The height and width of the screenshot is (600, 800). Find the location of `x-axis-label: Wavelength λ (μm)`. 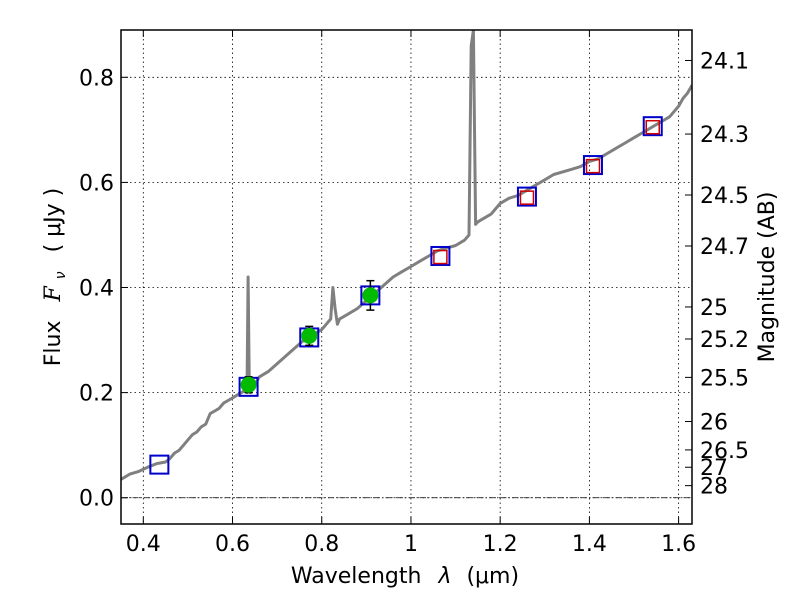

x-axis-label: Wavelength λ (μm) is located at coordinates (405, 576).